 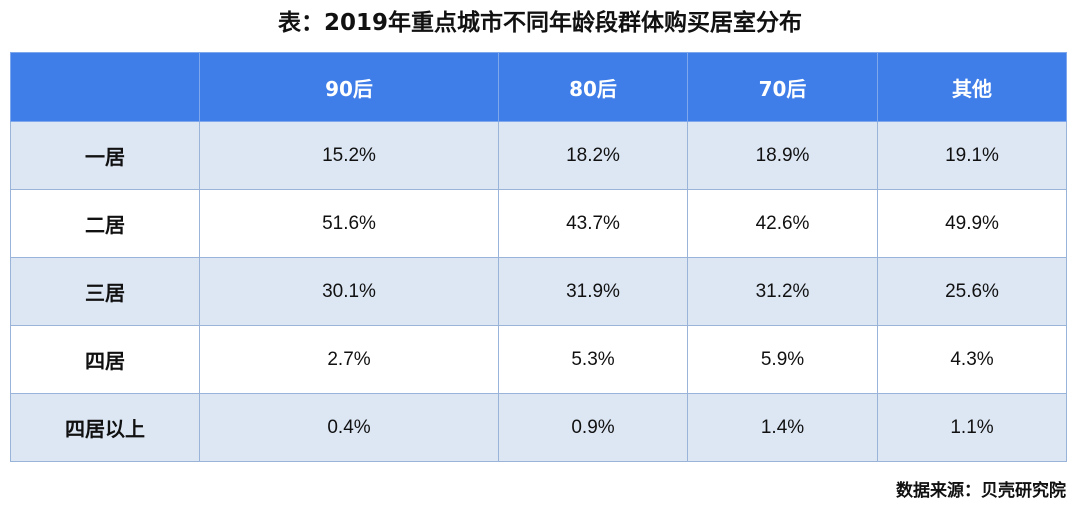 What do you see at coordinates (105, 359) in the screenshot?
I see `row-label: 四居` at bounding box center [105, 359].